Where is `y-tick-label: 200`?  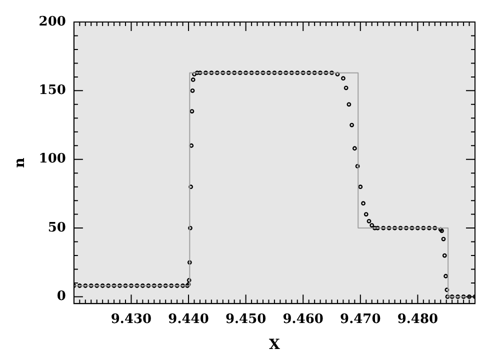
y-tick-label: 200 is located at coordinates (52, 22).